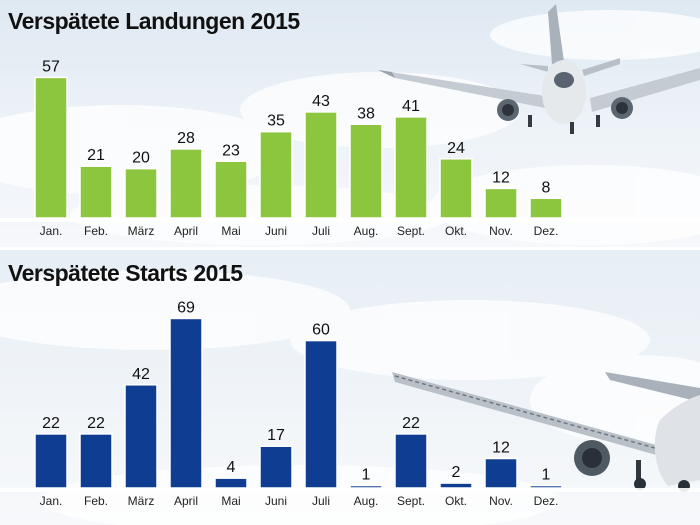 This screenshot has width=700, height=525. Describe the element at coordinates (51, 423) in the screenshot. I see `departures-value-label-0: 22` at that location.